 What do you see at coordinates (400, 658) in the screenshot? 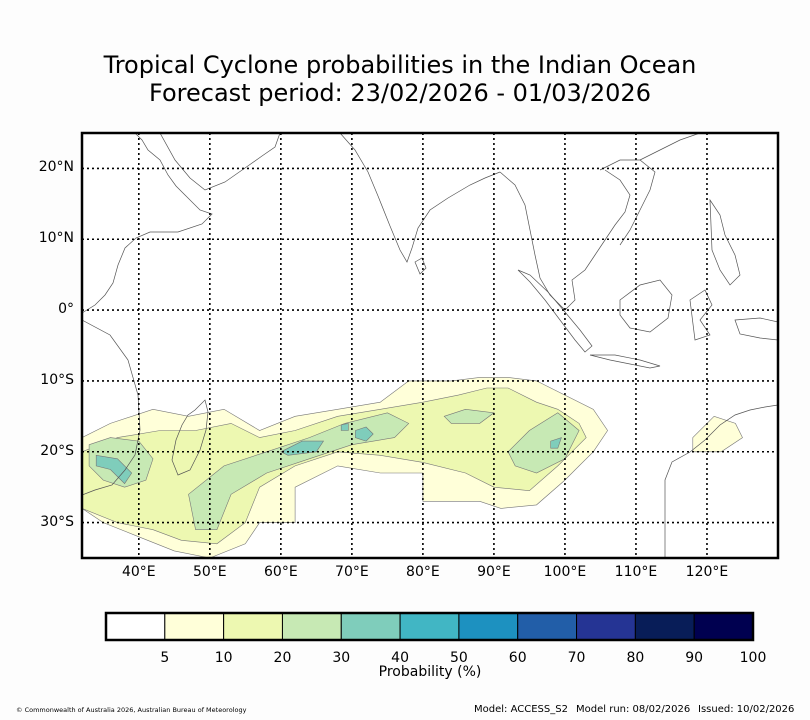
I see `colorbar-tick-label: 40` at bounding box center [400, 658].